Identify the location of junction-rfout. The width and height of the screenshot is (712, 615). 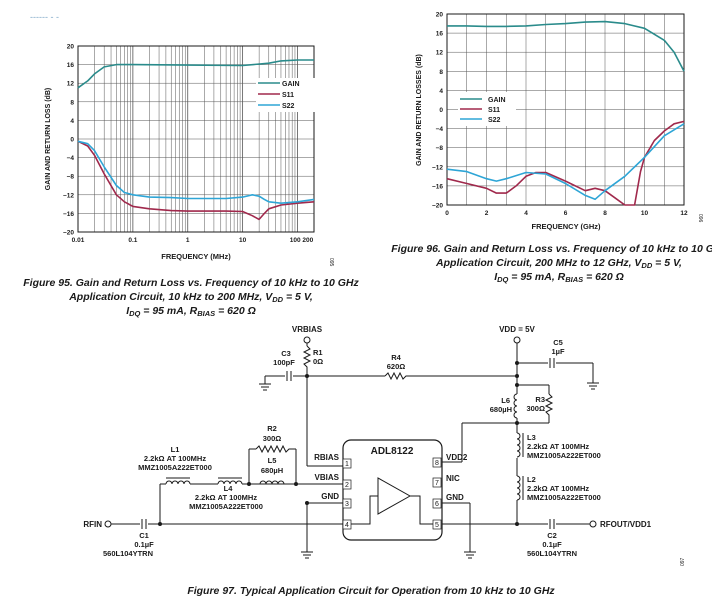
(517, 524).